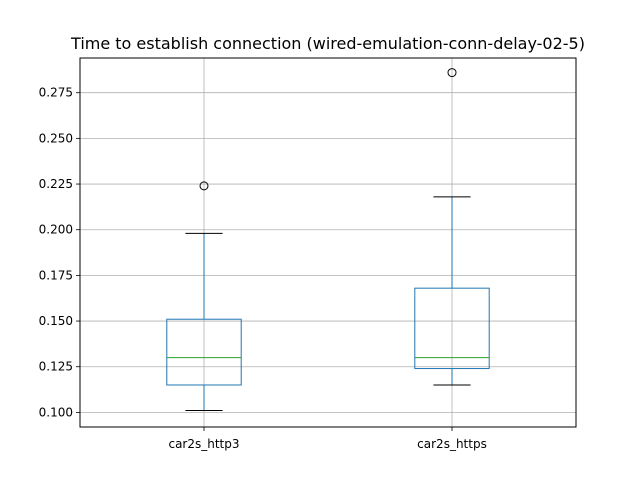 Image resolution: width=640 pixels, height=480 pixels. Describe the element at coordinates (203, 444) in the screenshot. I see `x-tick-label: car2s_http3` at that location.